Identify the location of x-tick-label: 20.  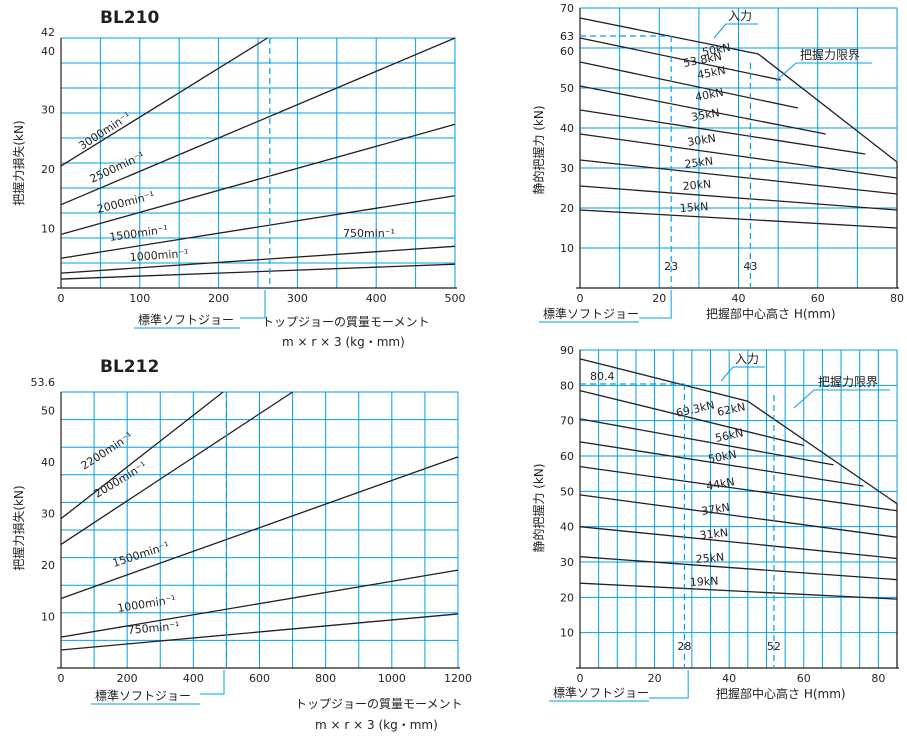
(655, 678).